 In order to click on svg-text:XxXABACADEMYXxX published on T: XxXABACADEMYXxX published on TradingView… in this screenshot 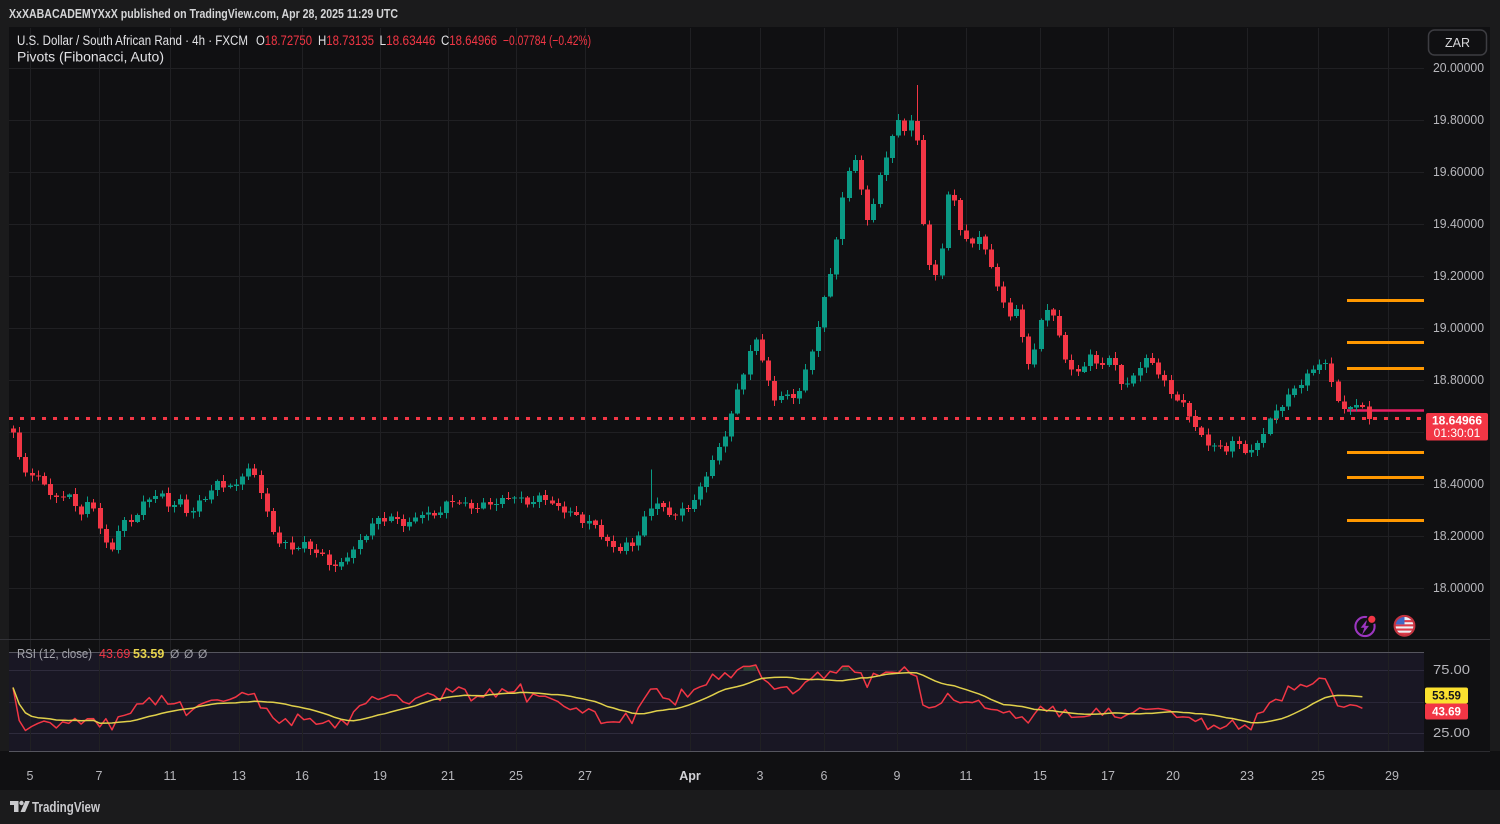, I will do `click(203, 13)`.